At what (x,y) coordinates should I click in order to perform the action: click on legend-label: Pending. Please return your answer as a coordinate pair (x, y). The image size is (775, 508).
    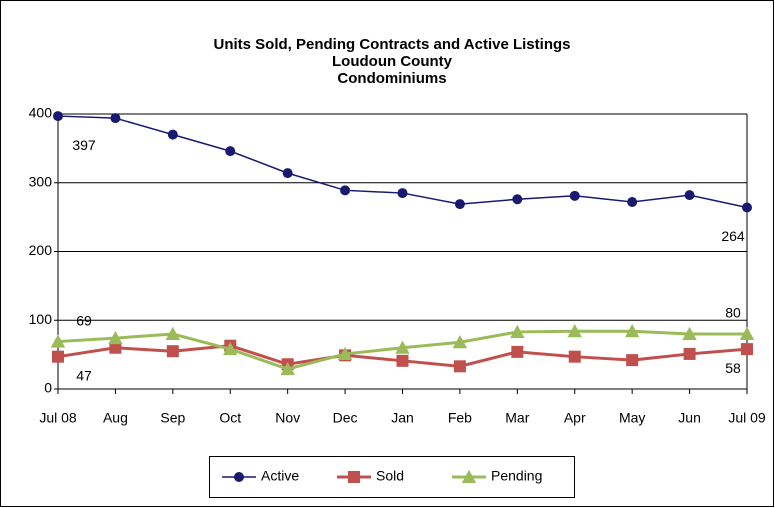
    Looking at the image, I should click on (516, 476).